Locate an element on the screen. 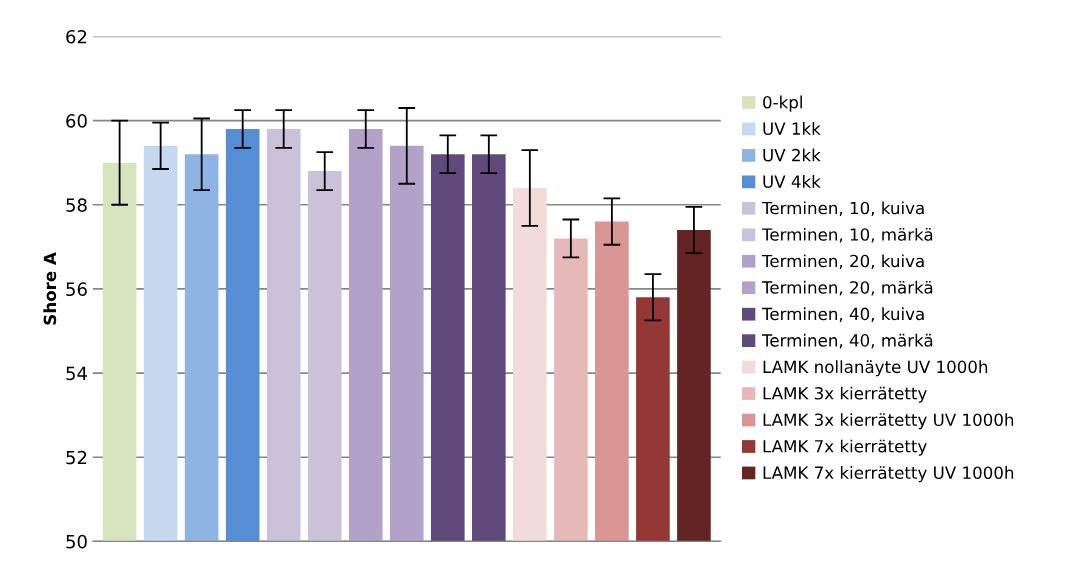  legend-label: Terminen, 10, kuiva is located at coordinates (842, 209).